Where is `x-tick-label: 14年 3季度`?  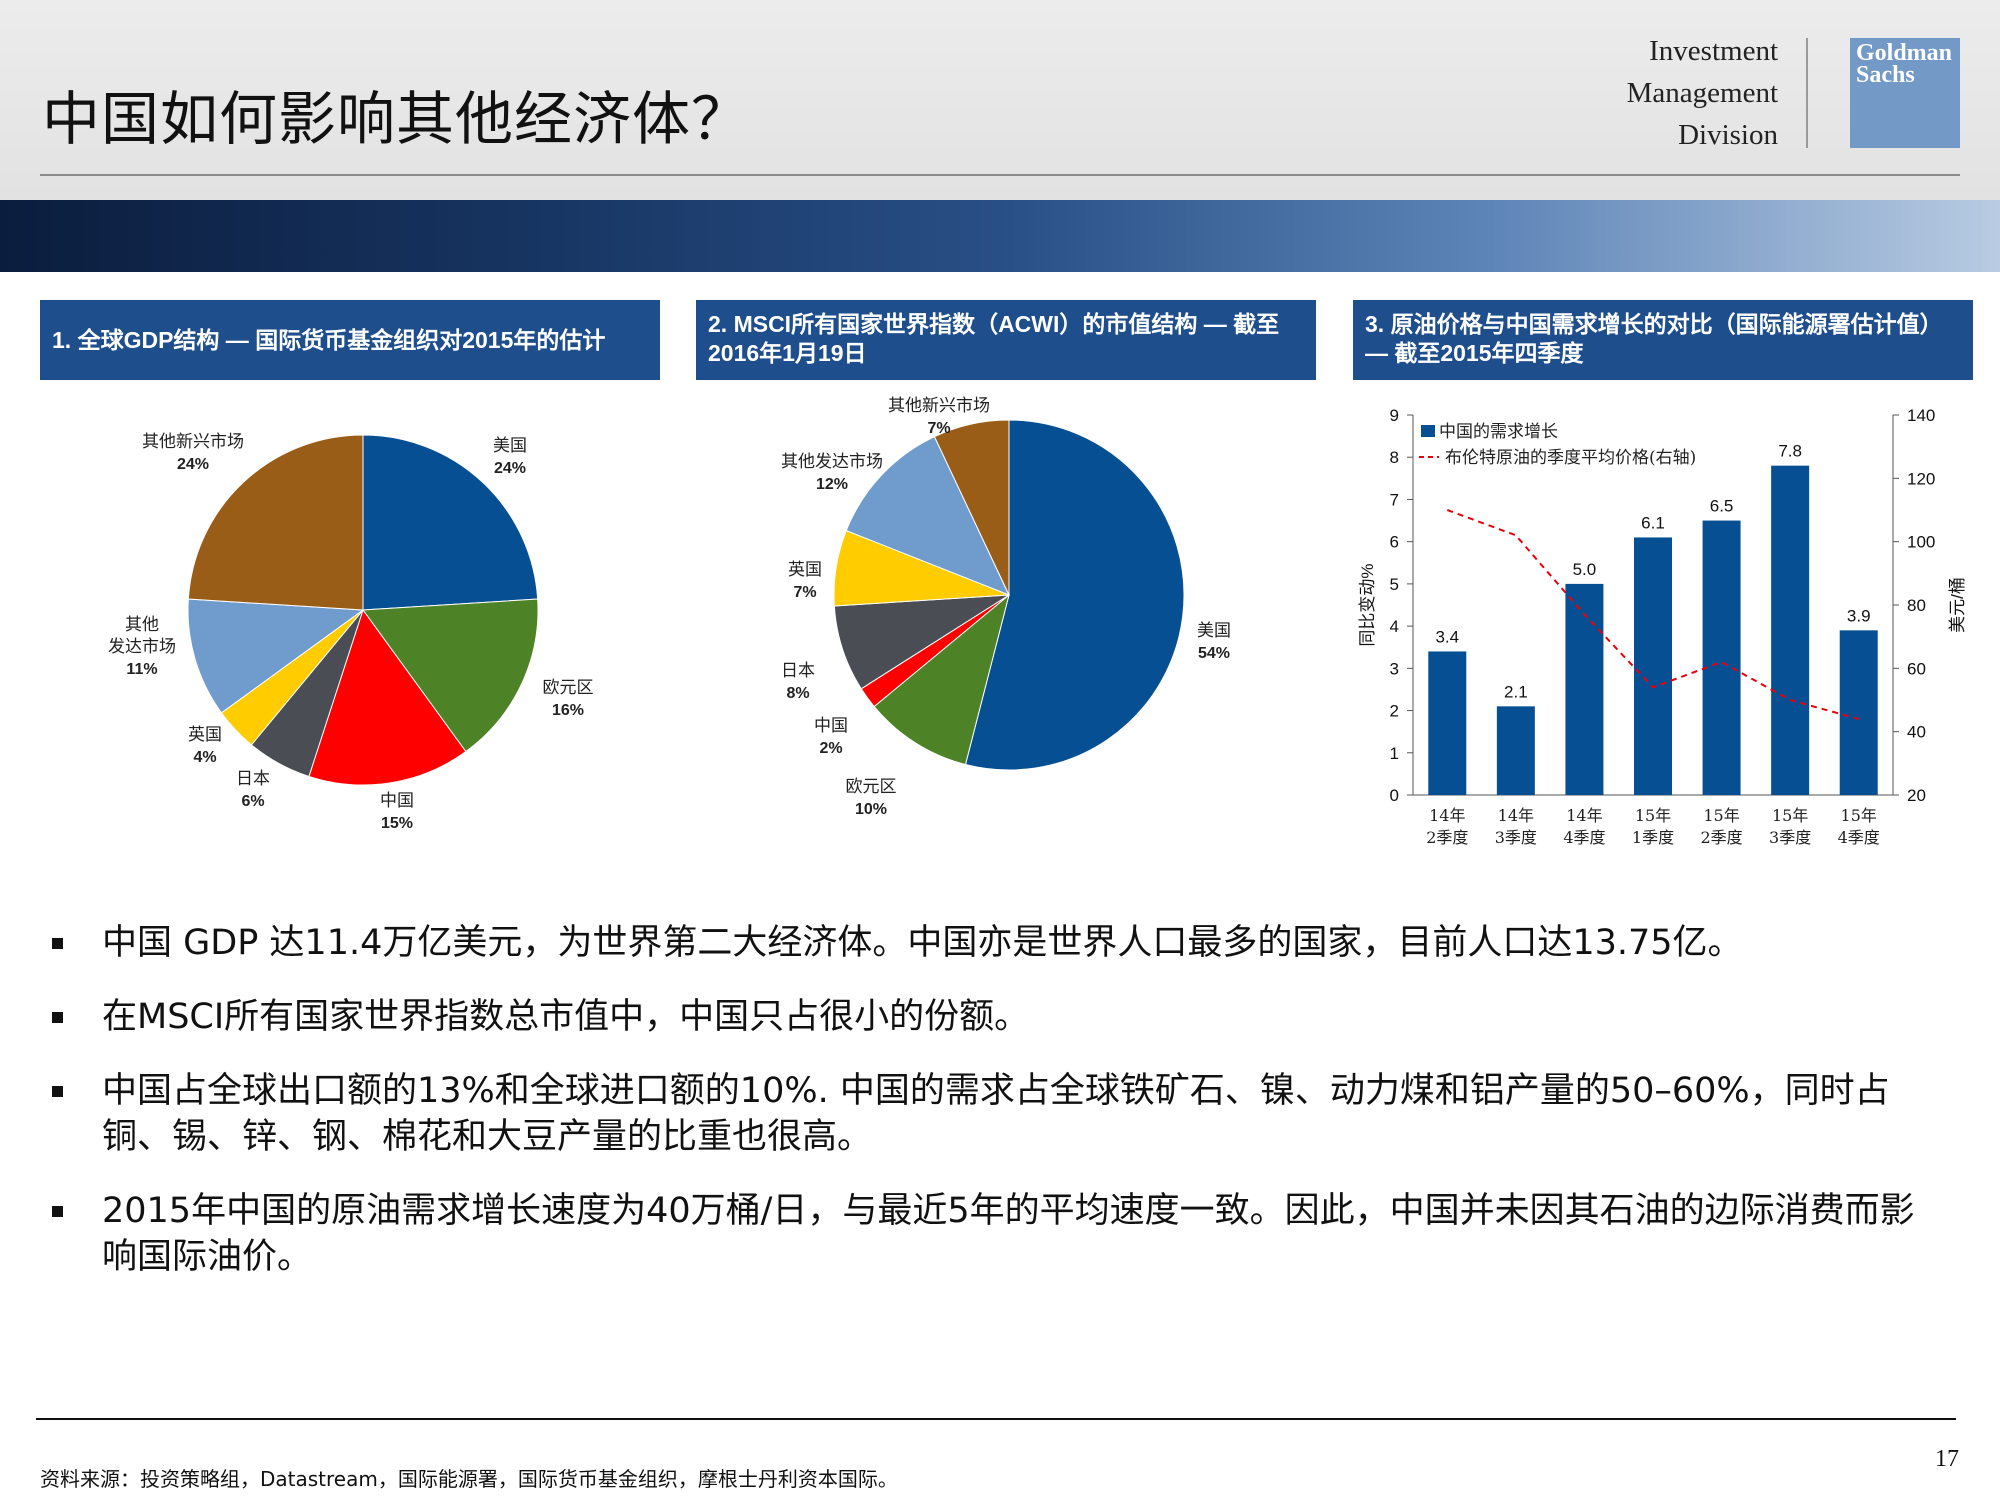
x-tick-label: 14年 3季度 is located at coordinates (1516, 826).